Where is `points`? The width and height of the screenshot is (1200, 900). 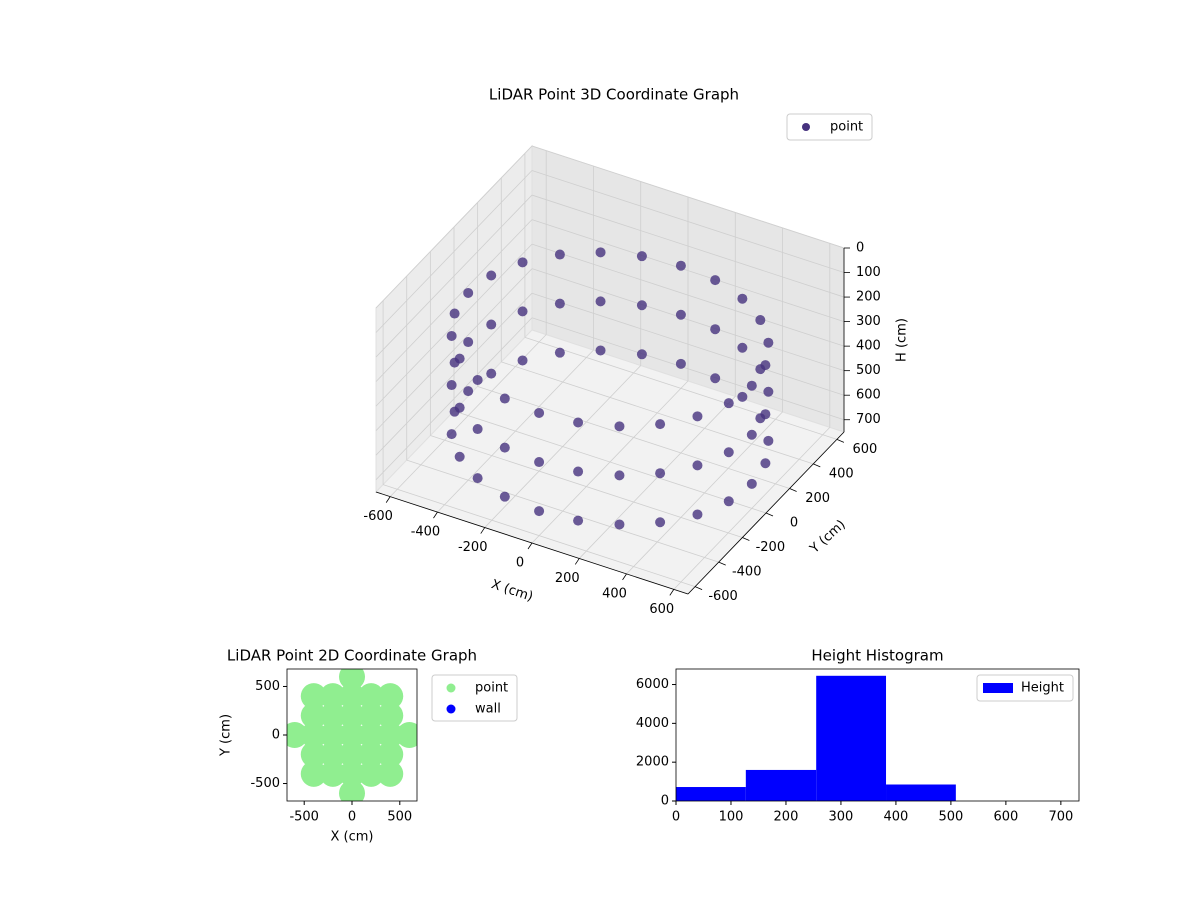
points is located at coordinates (352, 735).